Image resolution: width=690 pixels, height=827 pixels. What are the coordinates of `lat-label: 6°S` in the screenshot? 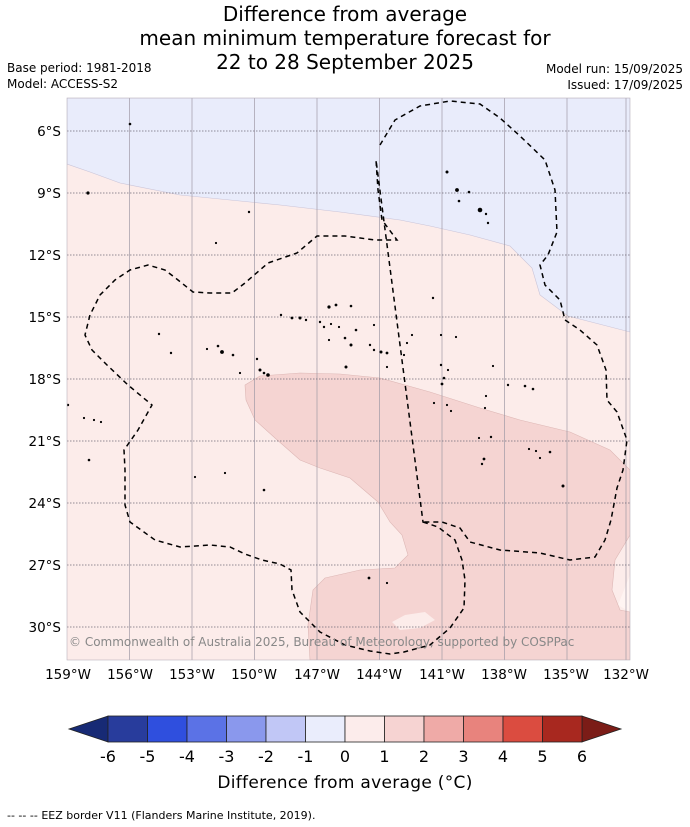 It's located at (49, 132).